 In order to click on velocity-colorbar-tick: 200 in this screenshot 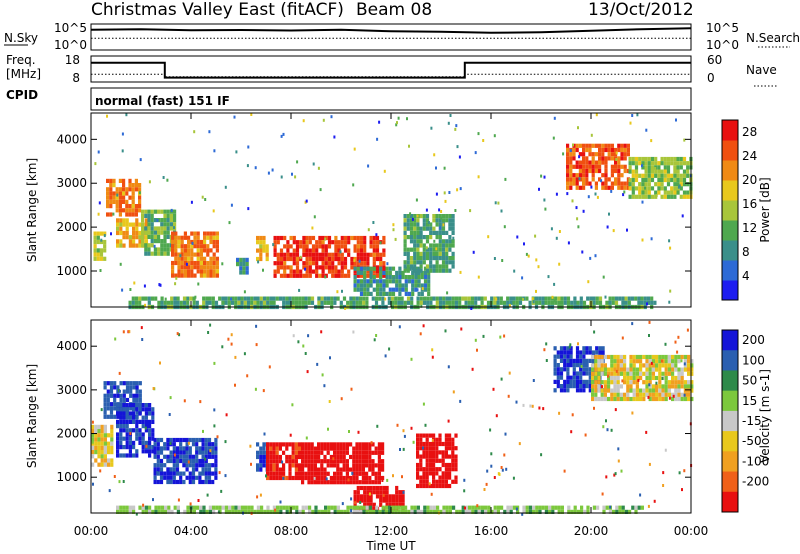, I will do `click(753, 340)`.